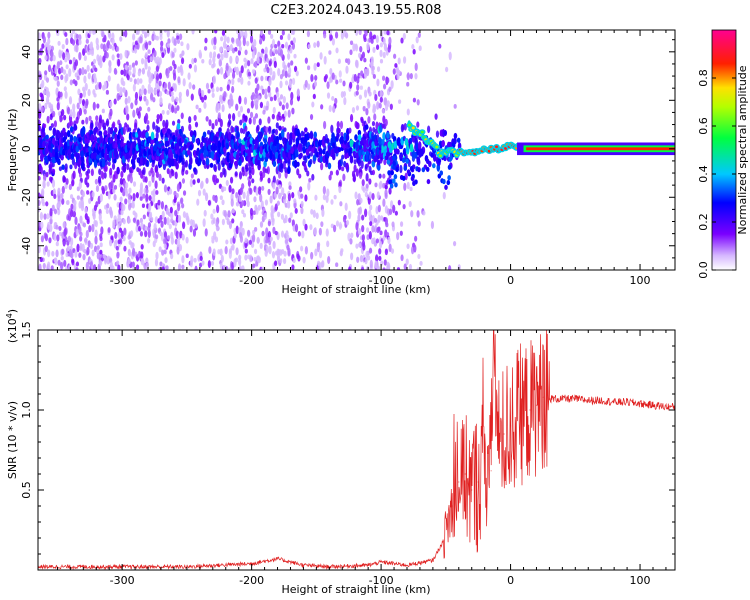 Image resolution: width=750 pixels, height=600 pixels. Describe the element at coordinates (12, 330) in the screenshot. I see `snr-scale-prefix: (x10` at that location.